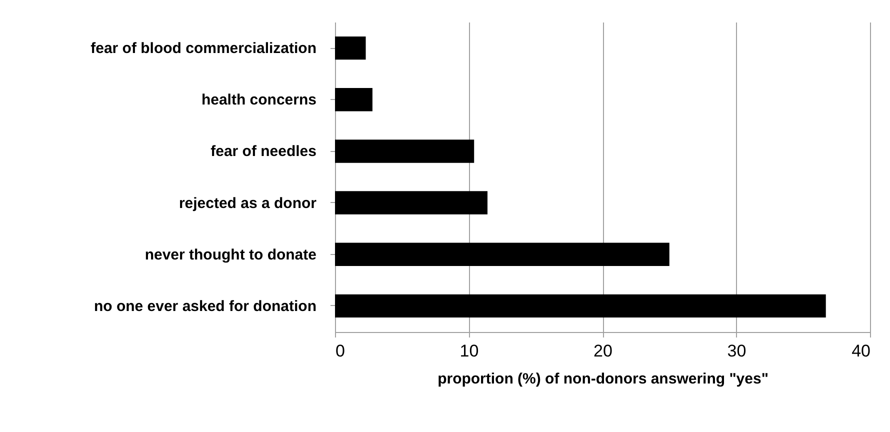  What do you see at coordinates (230, 255) in the screenshot?
I see `y-tick-label: never thought to donate` at bounding box center [230, 255].